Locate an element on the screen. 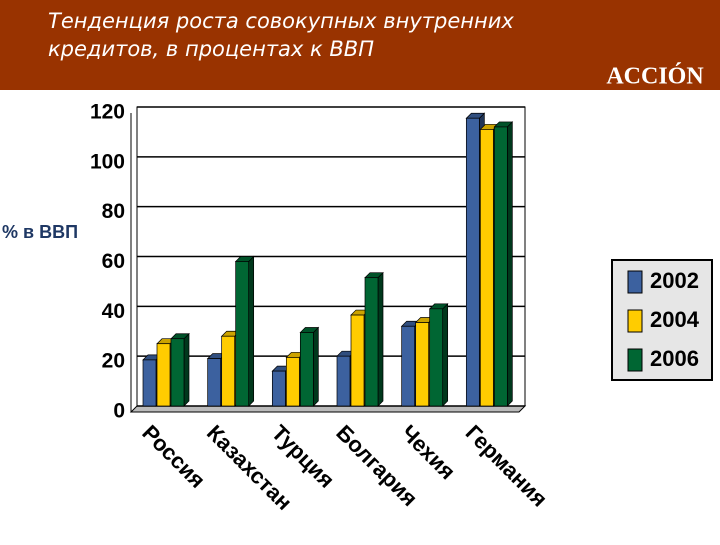 The width and height of the screenshot is (720, 545). x-tick-label: Россия is located at coordinates (173, 456).